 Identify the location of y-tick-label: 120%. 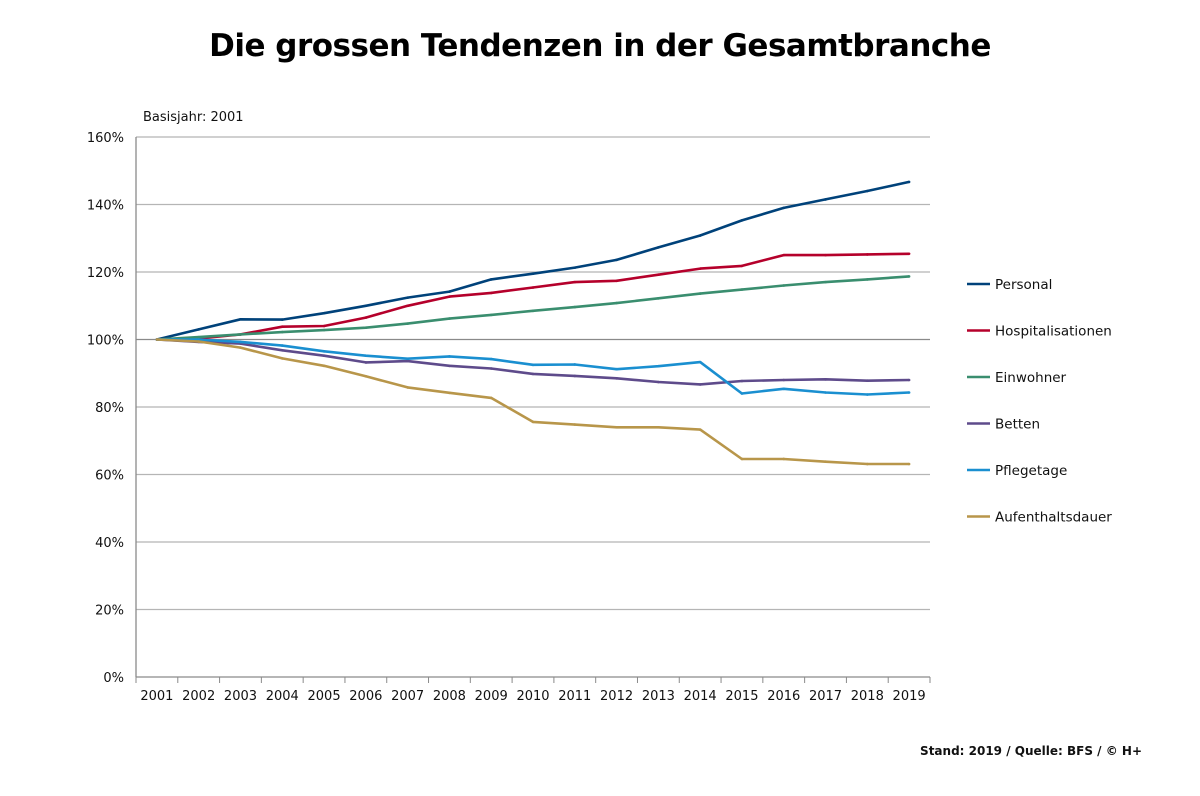
(105, 273).